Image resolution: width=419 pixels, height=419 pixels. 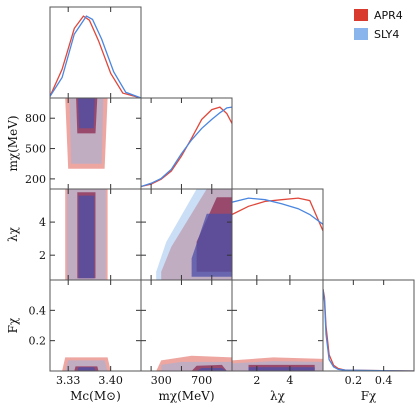 What do you see at coordinates (35, 149) in the screenshot?
I see `y-tick-label-mchi: 500` at bounding box center [35, 149].